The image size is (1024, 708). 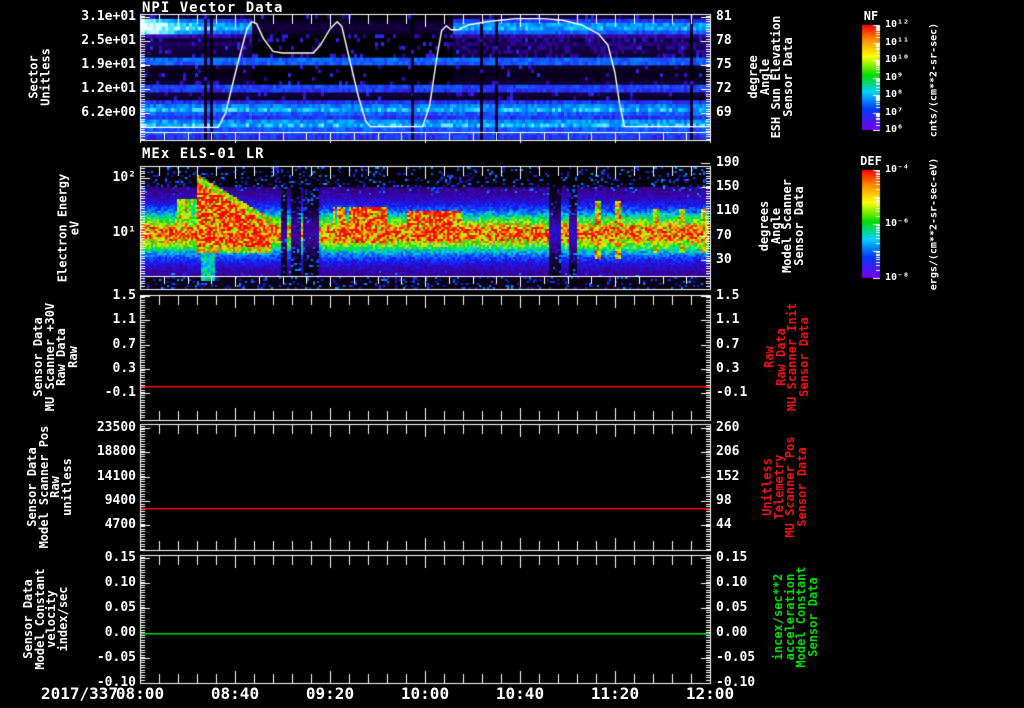 What do you see at coordinates (724, 112) in the screenshot?
I see `panel1-right-tick: 69` at bounding box center [724, 112].